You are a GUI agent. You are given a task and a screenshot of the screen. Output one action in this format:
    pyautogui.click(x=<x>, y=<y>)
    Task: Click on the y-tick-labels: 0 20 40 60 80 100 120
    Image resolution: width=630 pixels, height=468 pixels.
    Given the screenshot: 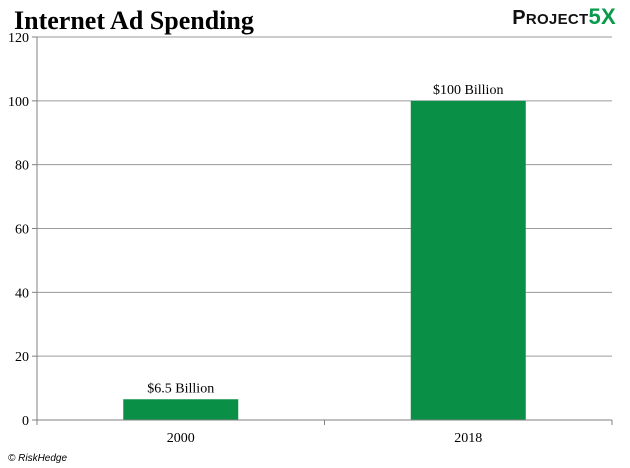 What is the action you would take?
    pyautogui.click(x=18, y=230)
    